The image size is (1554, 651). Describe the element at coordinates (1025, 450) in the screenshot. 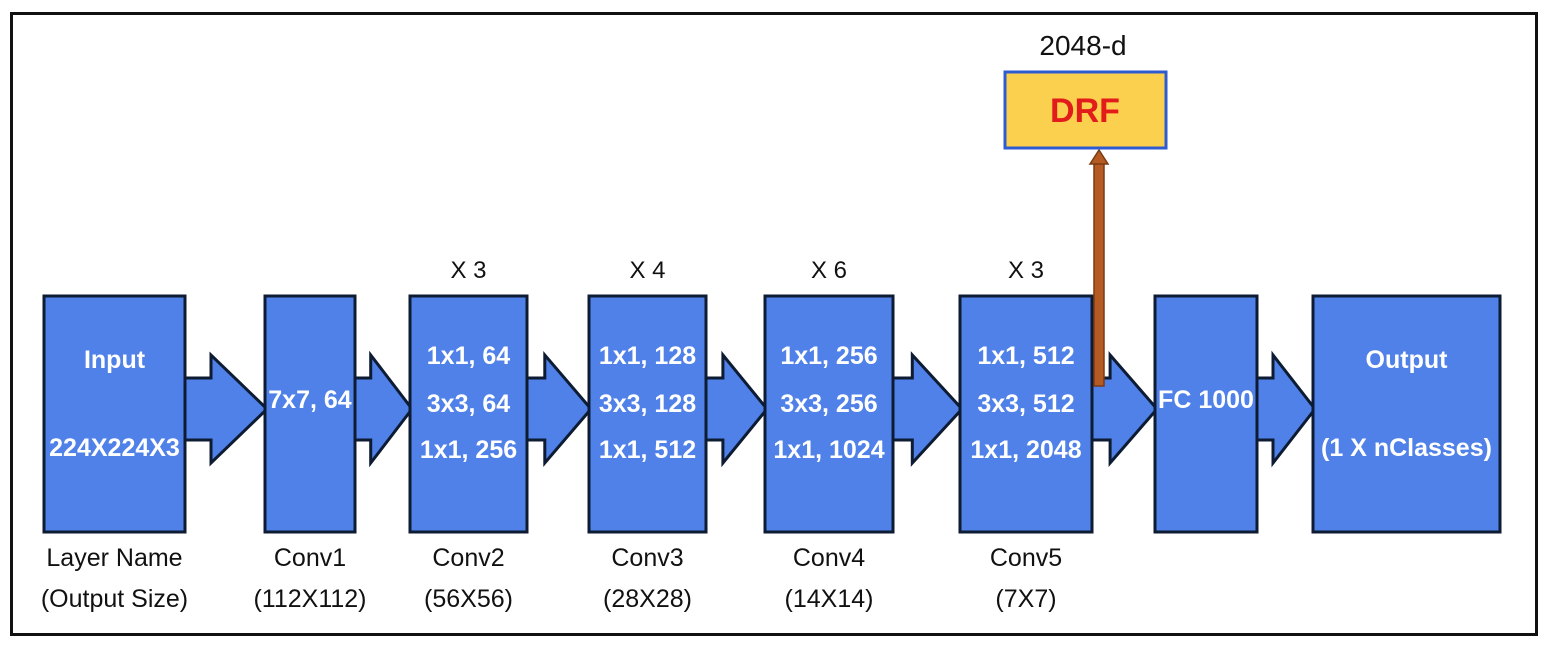

I see `block-conv5-line-3: 1x1, 2048` at that location.